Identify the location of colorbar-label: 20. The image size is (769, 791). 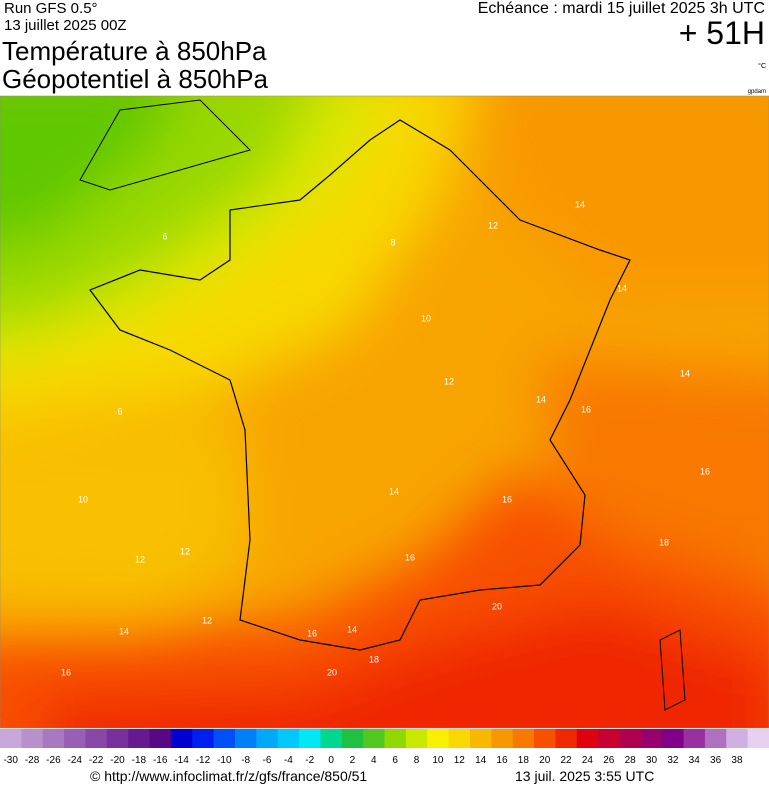
(545, 760).